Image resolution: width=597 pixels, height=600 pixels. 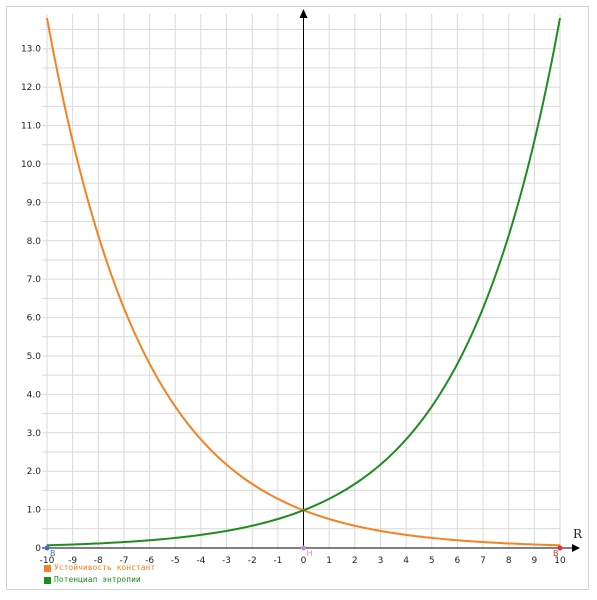 What do you see at coordinates (34, 280) in the screenshot?
I see `y-tick-label: 7.0` at bounding box center [34, 280].